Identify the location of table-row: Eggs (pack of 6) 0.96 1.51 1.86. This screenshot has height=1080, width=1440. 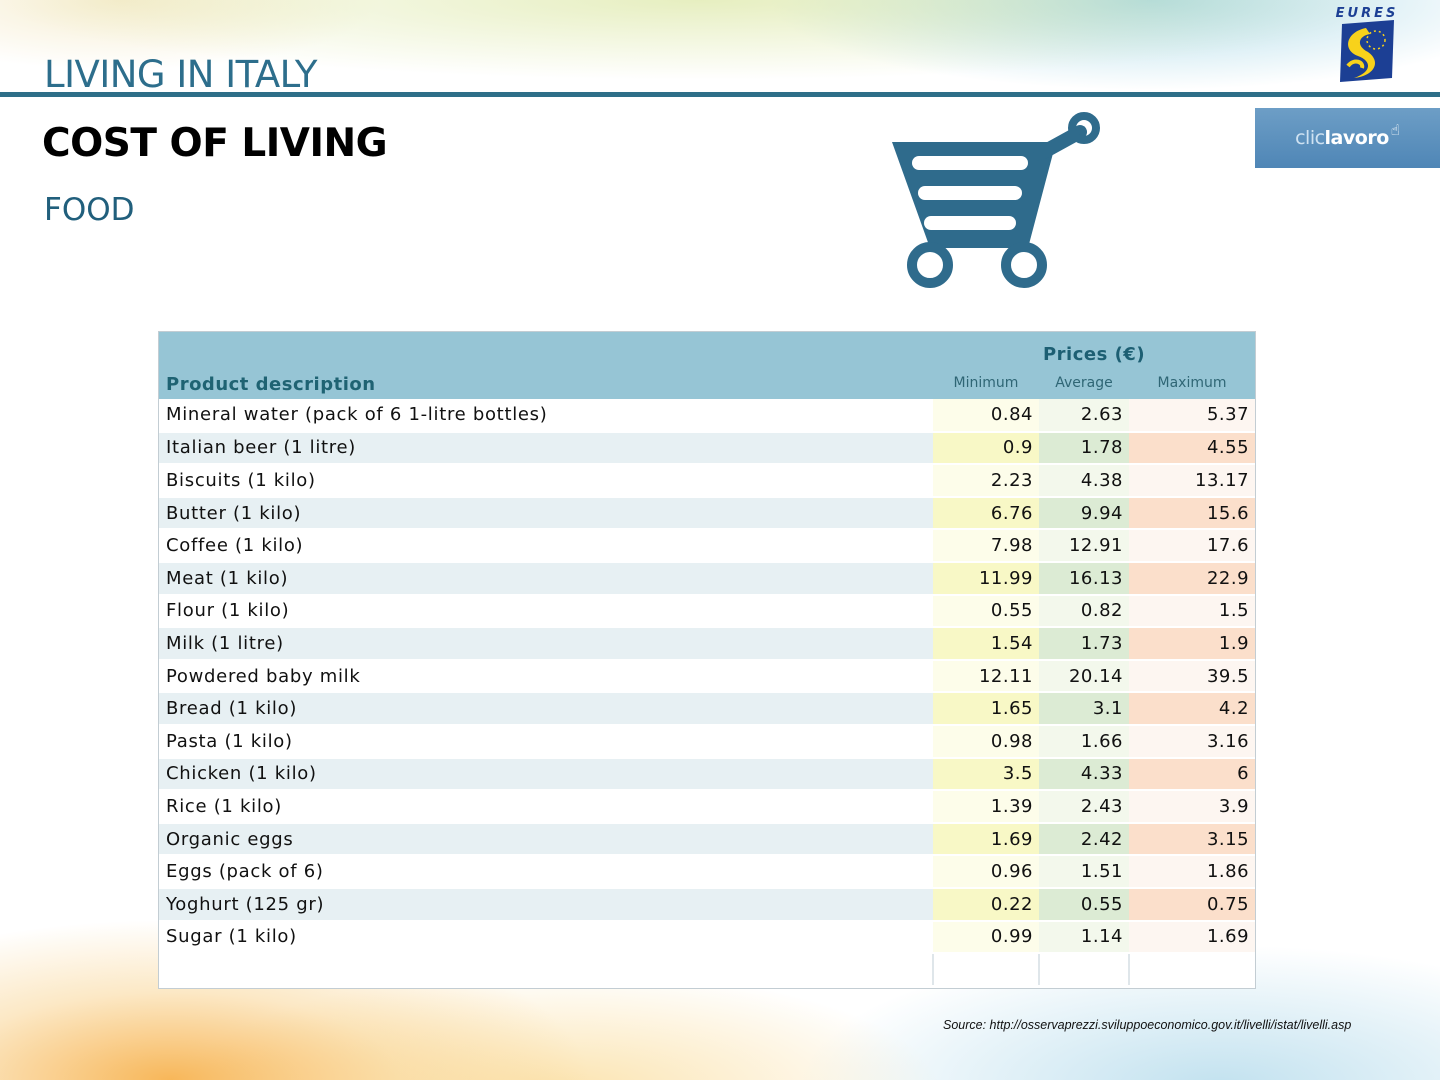
(707, 872).